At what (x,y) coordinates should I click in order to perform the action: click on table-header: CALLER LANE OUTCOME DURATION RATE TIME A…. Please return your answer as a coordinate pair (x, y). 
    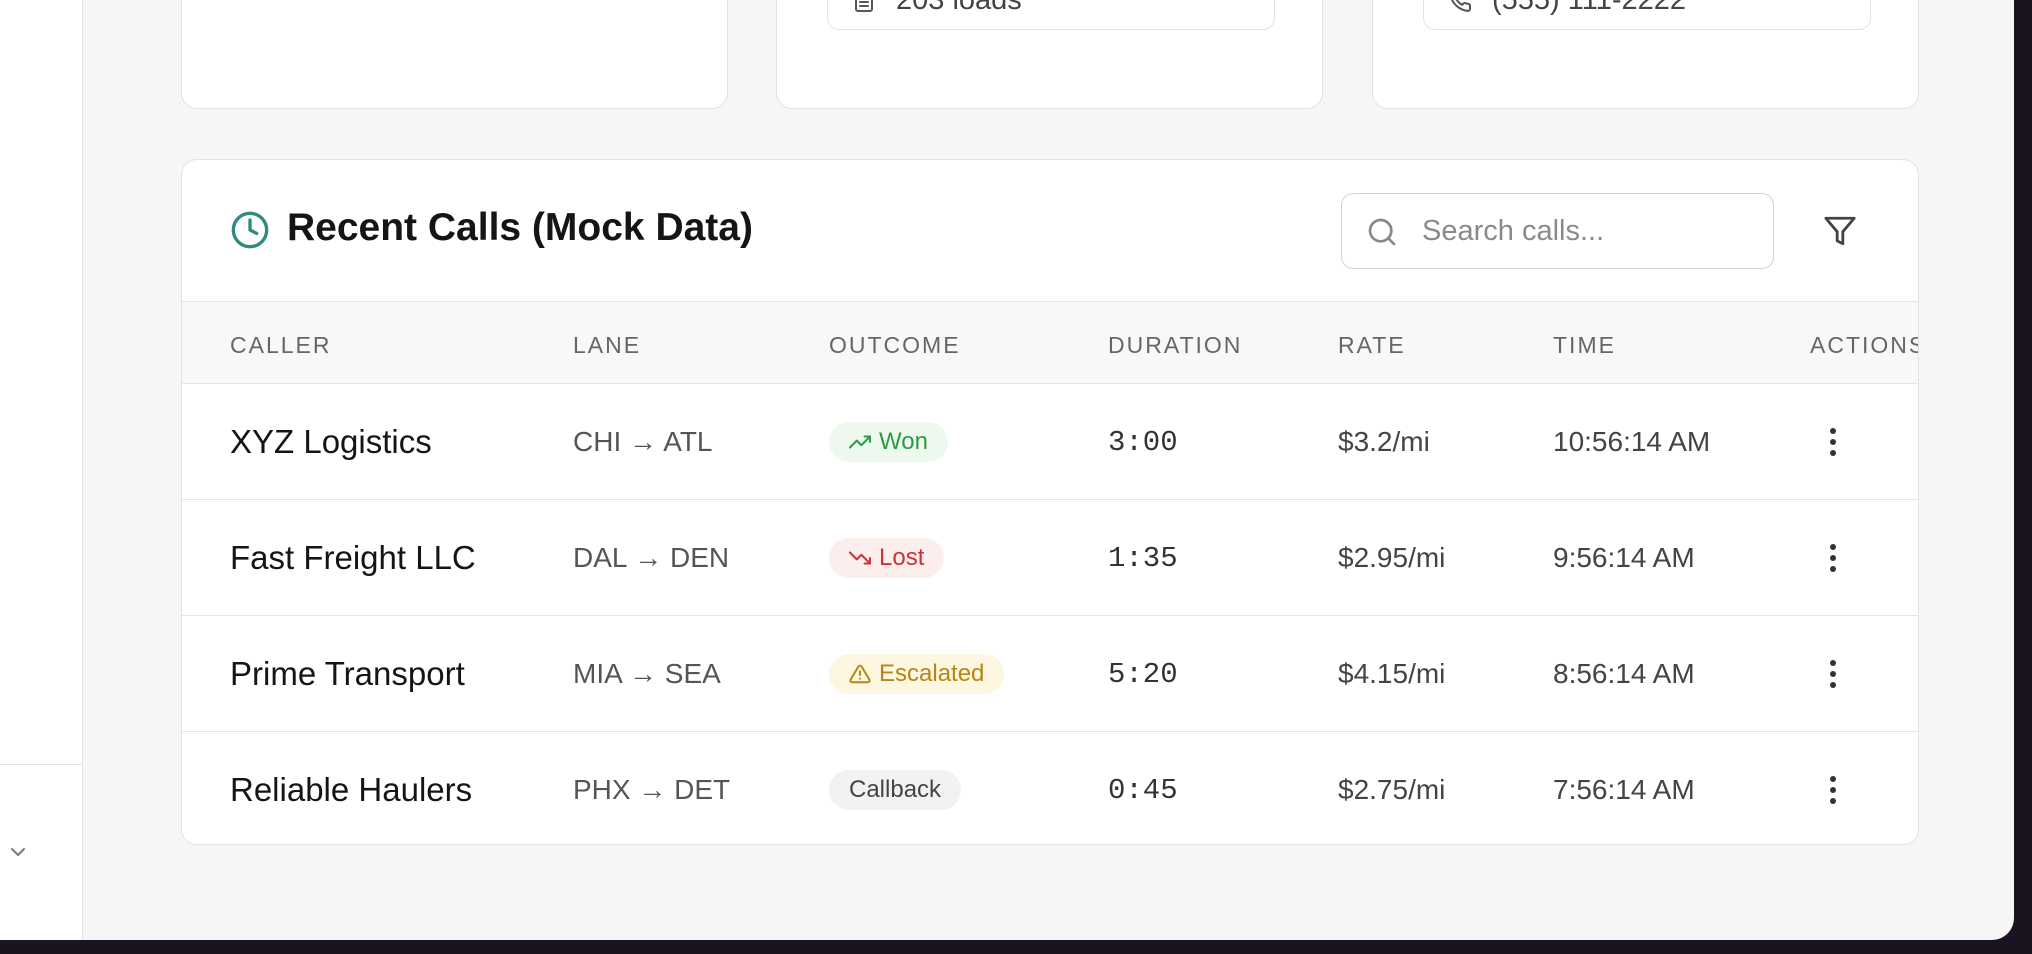
    Looking at the image, I should click on (1050, 342).